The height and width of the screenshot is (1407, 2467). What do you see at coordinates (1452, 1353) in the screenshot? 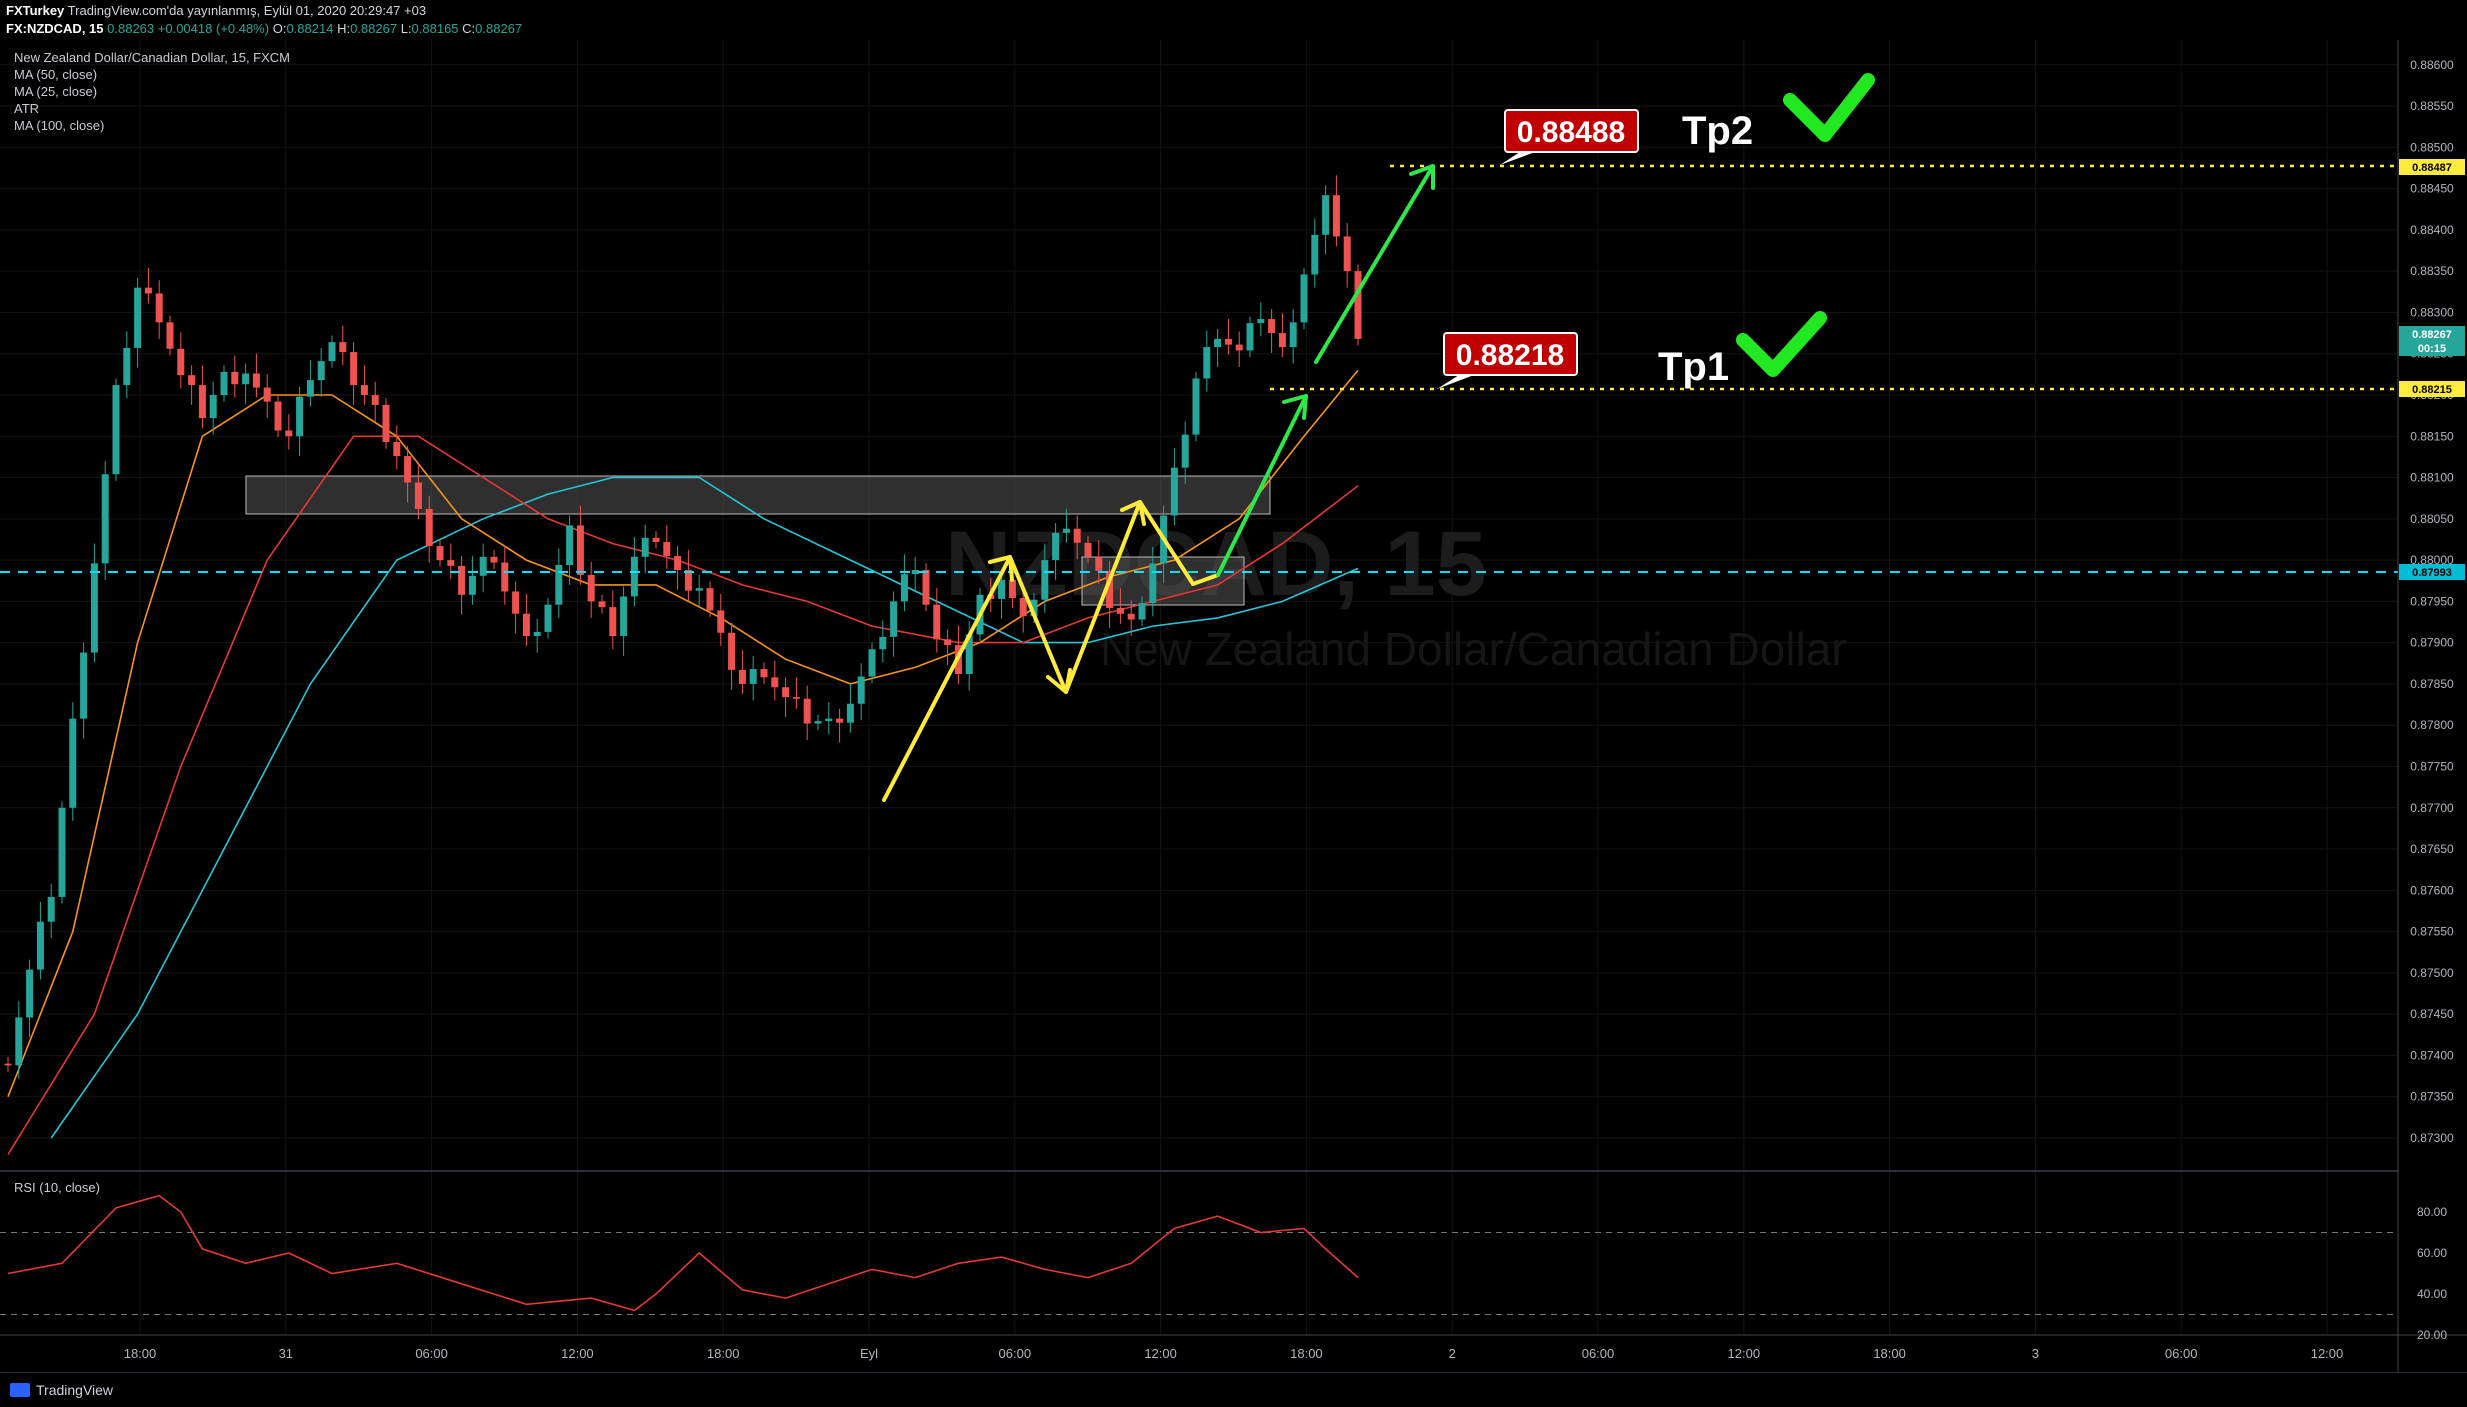
I see `time-tick-label: 2` at bounding box center [1452, 1353].